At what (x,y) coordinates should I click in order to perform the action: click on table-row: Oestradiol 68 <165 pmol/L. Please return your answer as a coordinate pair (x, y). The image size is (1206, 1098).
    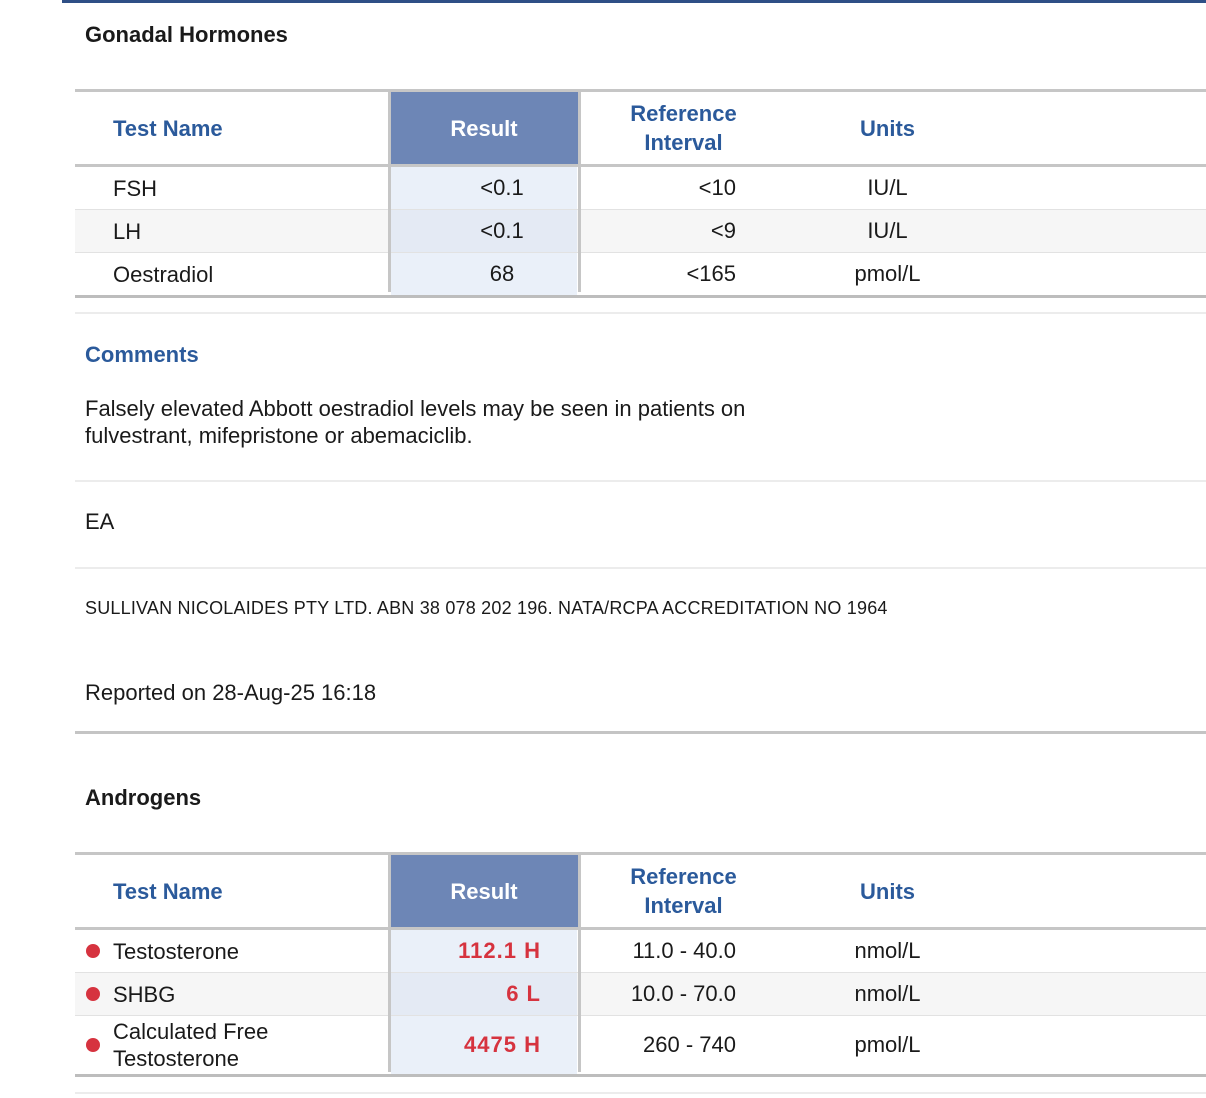
    Looking at the image, I should click on (640, 275).